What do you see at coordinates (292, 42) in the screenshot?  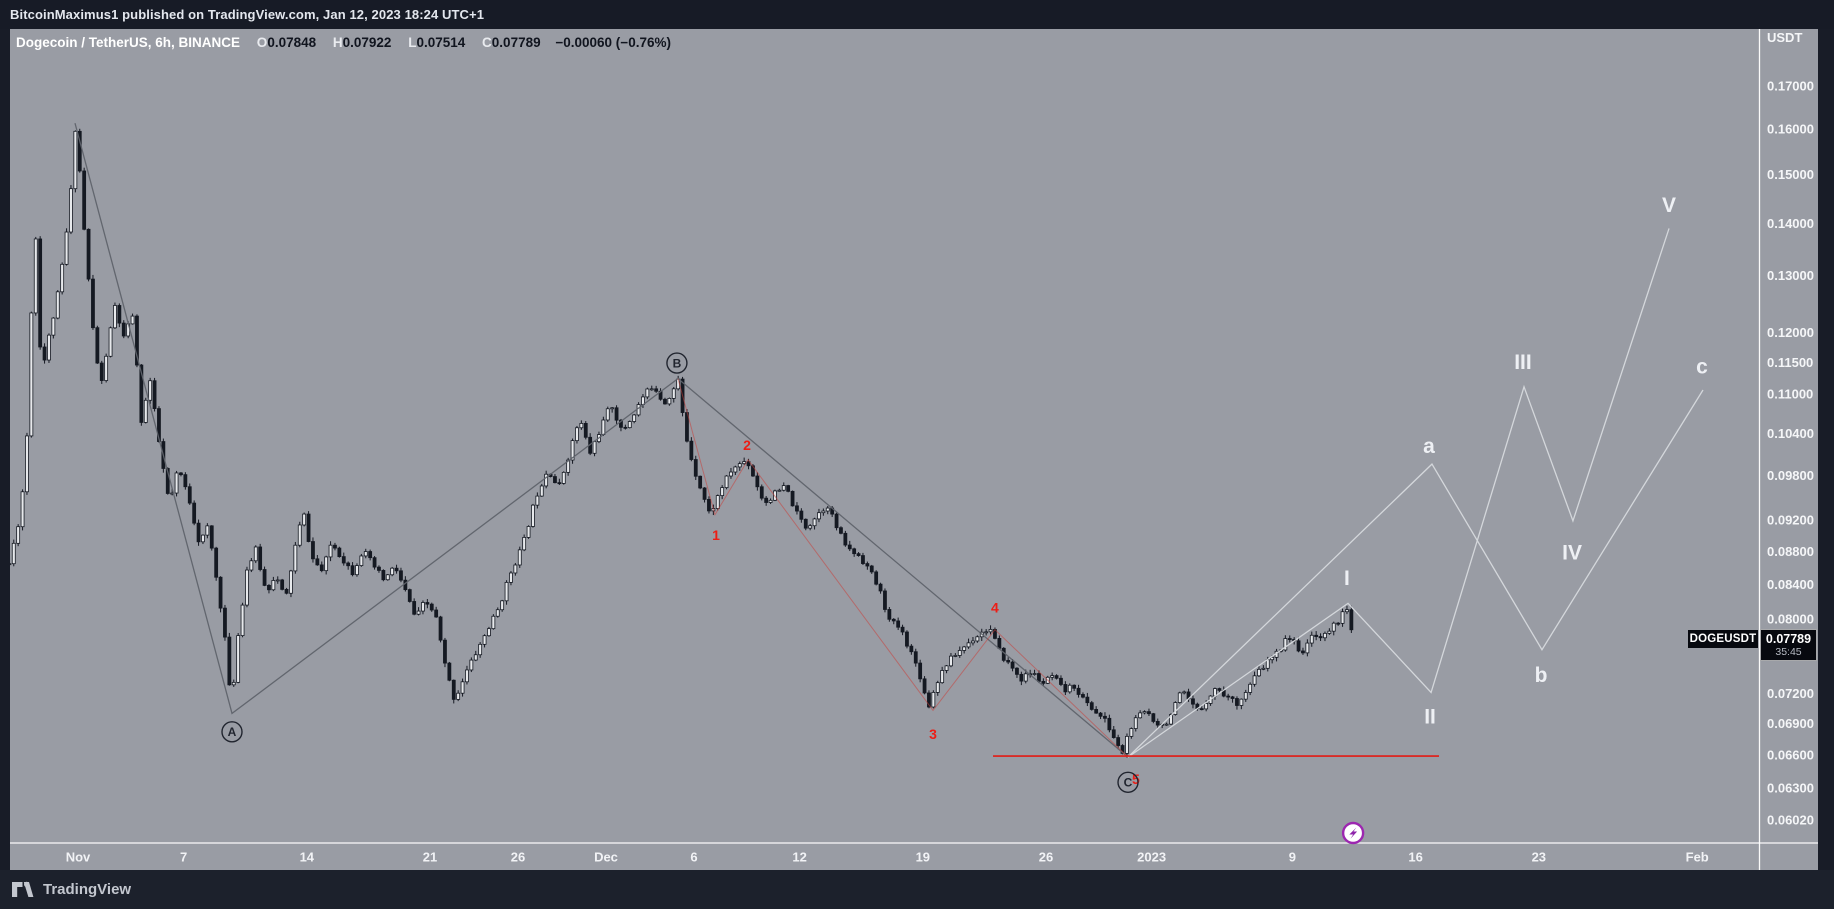 I see `open-value: 0.07848` at bounding box center [292, 42].